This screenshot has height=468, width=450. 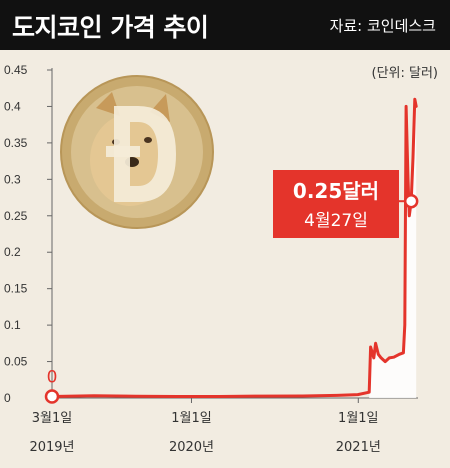 I want to click on y-tick-label: 0.05, so click(x=16, y=362).